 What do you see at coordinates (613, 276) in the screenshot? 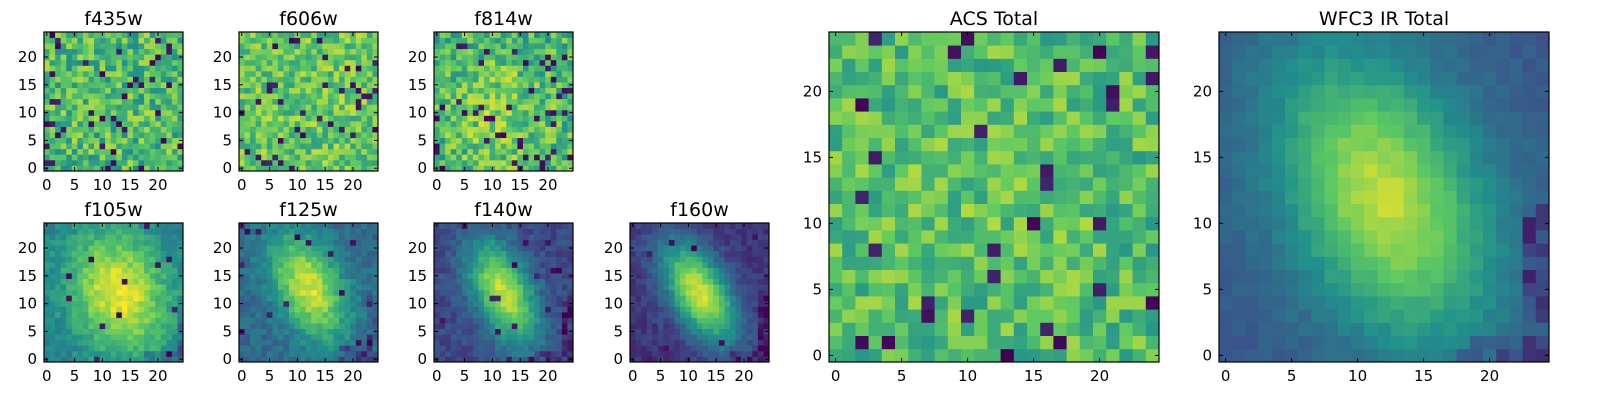
I see `y-tick-label: 15` at bounding box center [613, 276].